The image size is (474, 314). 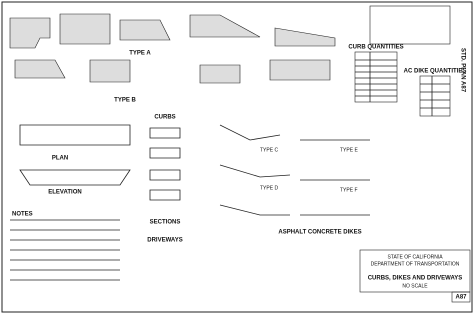 What do you see at coordinates (269, 150) in the screenshot?
I see `type-label: TYPE C` at bounding box center [269, 150].